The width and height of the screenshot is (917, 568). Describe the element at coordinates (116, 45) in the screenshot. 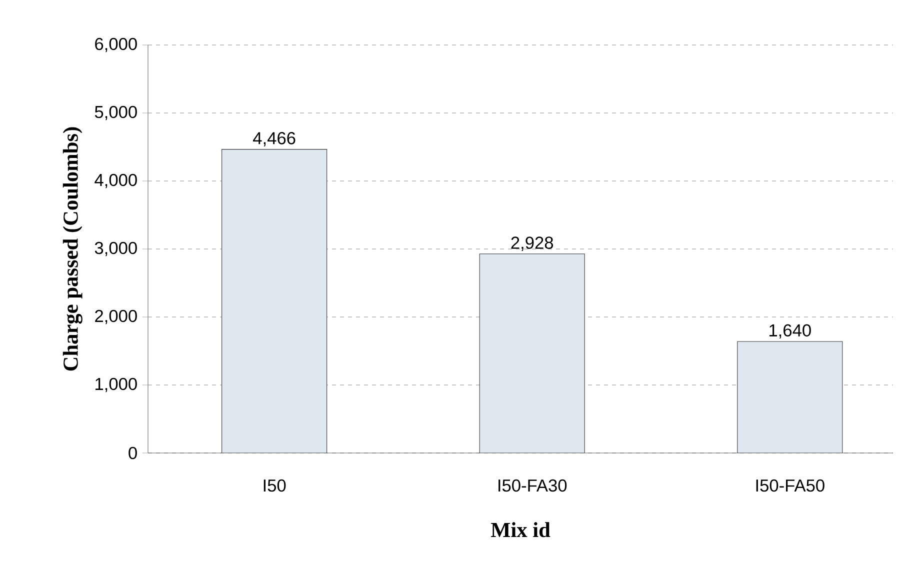

I see `y-tick-label: 6,000` at that location.